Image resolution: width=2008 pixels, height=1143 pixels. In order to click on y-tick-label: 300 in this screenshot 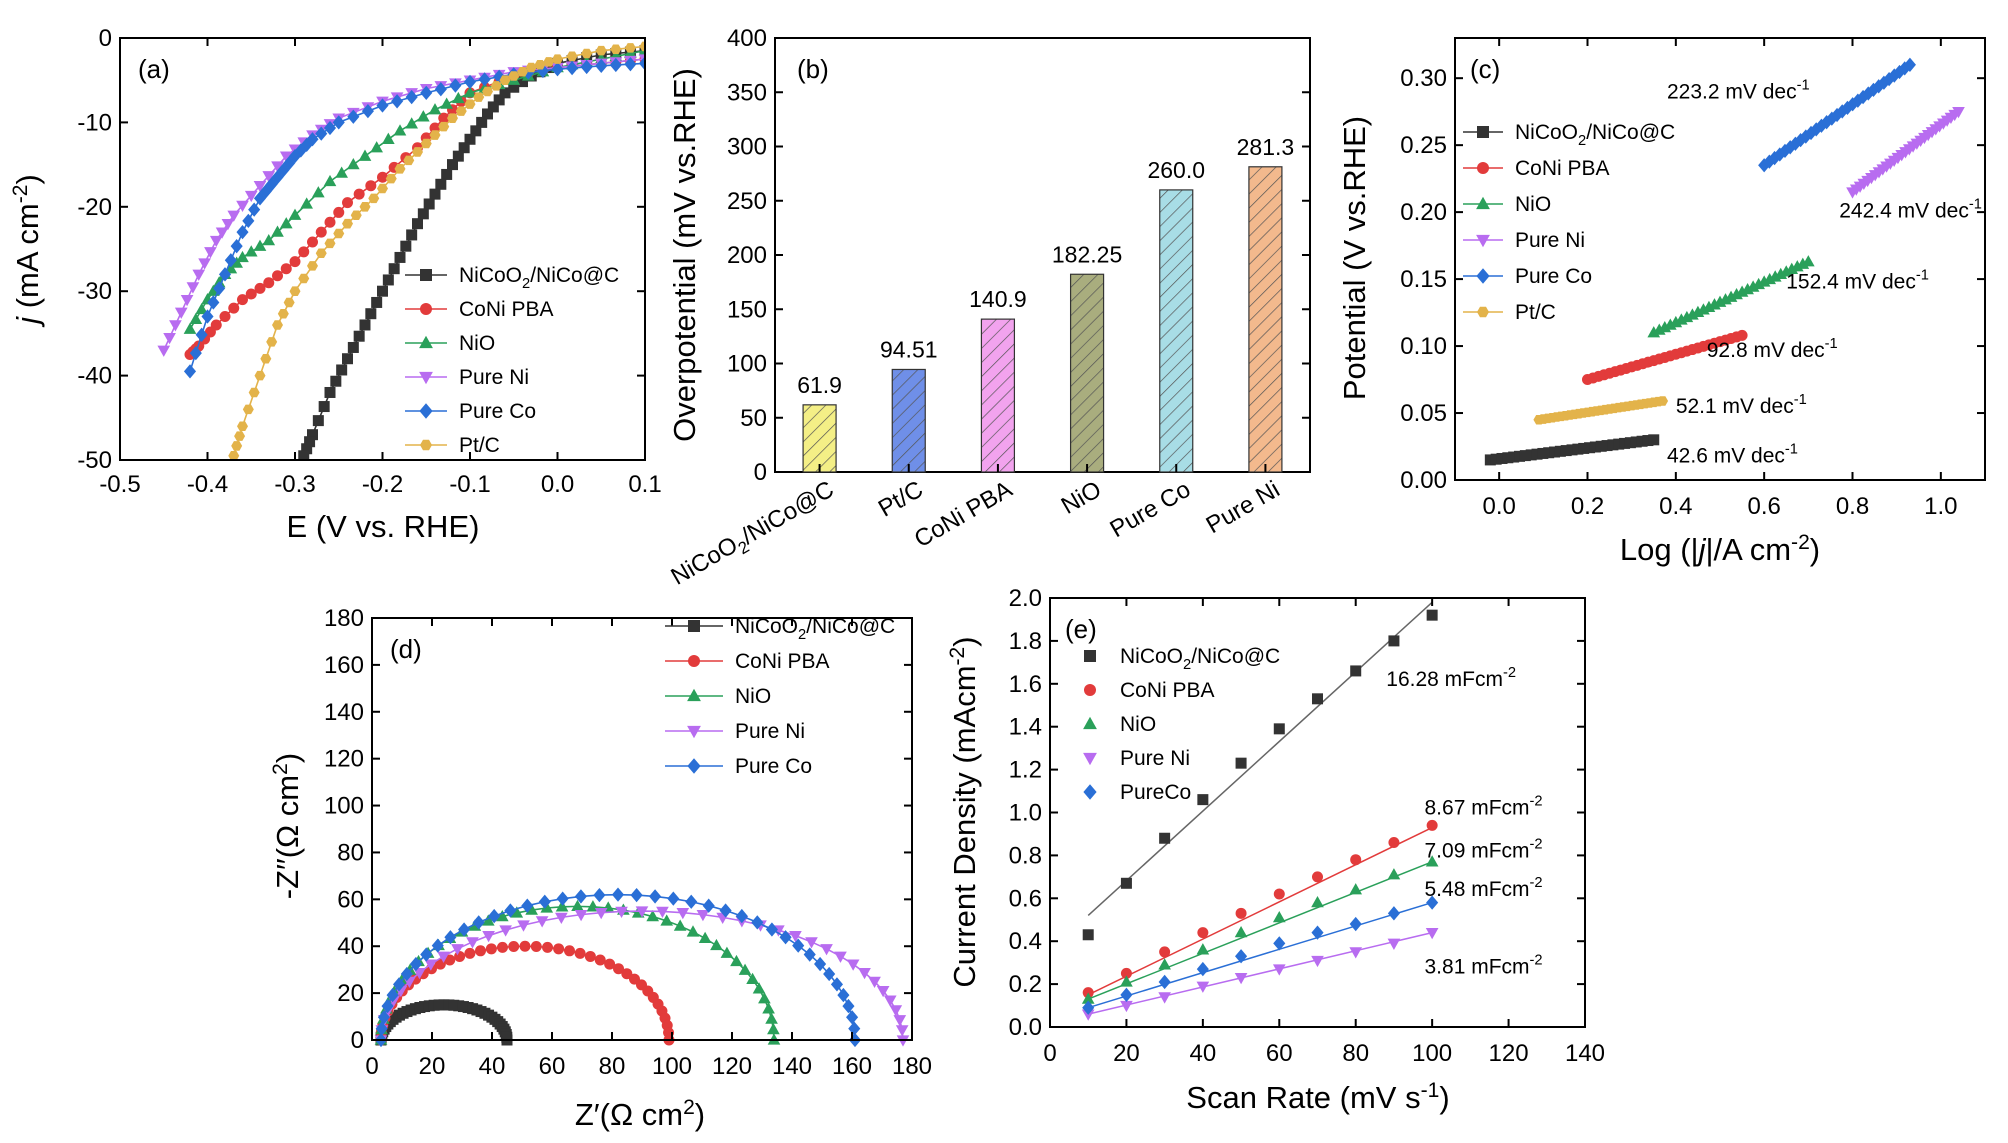, I will do `click(747, 147)`.